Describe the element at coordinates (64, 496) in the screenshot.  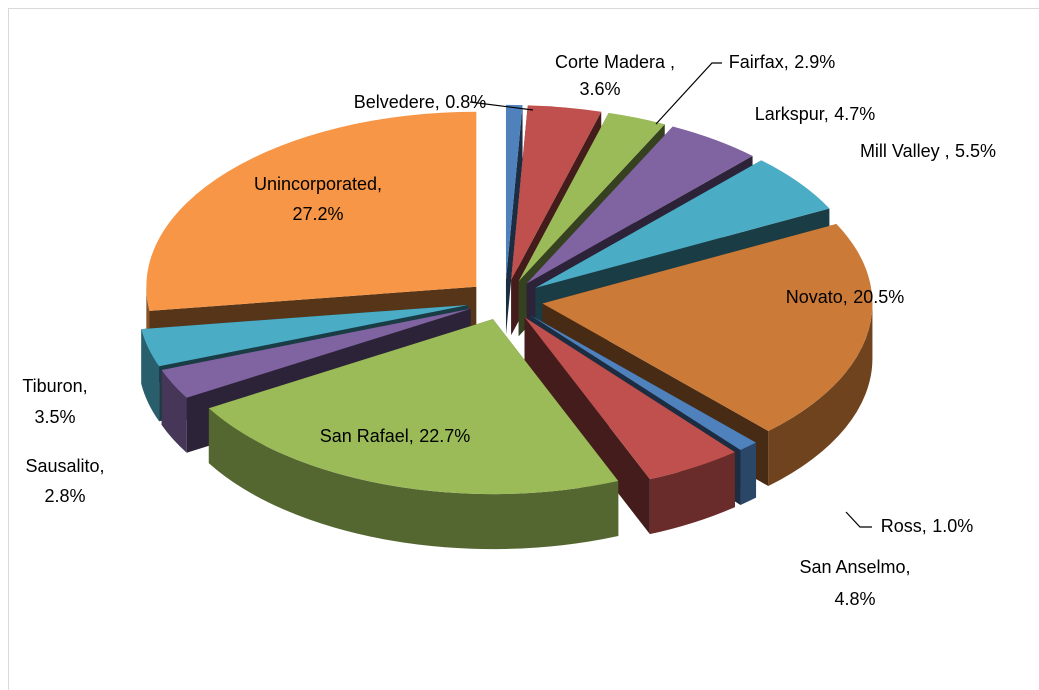
I see `label-value: 2.8%` at that location.